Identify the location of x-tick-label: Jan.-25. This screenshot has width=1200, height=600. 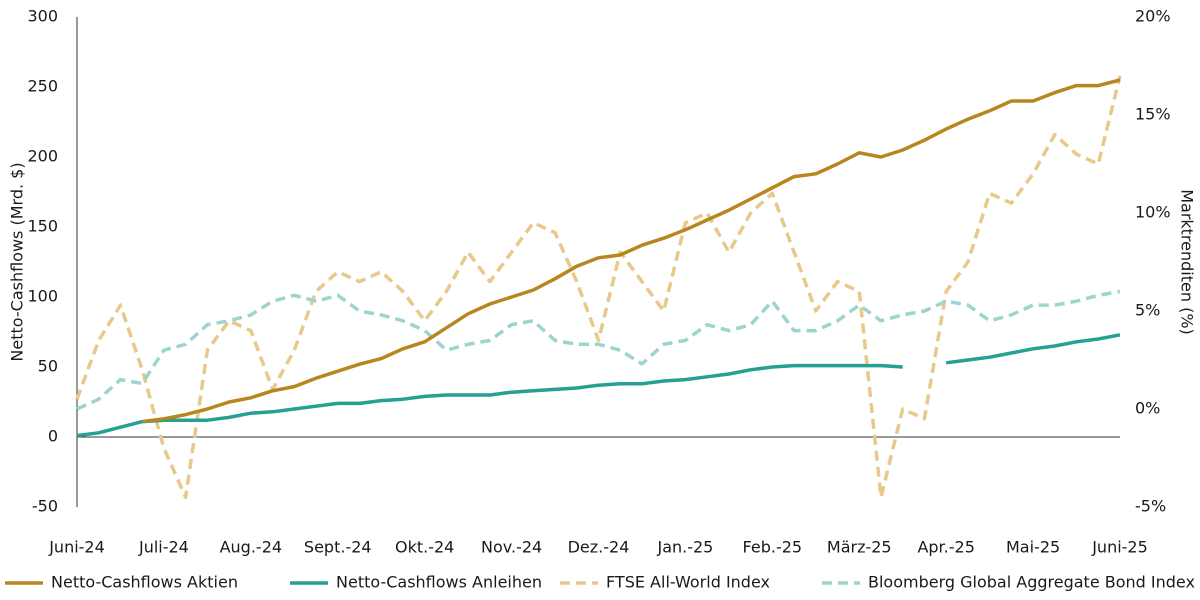
(684, 547).